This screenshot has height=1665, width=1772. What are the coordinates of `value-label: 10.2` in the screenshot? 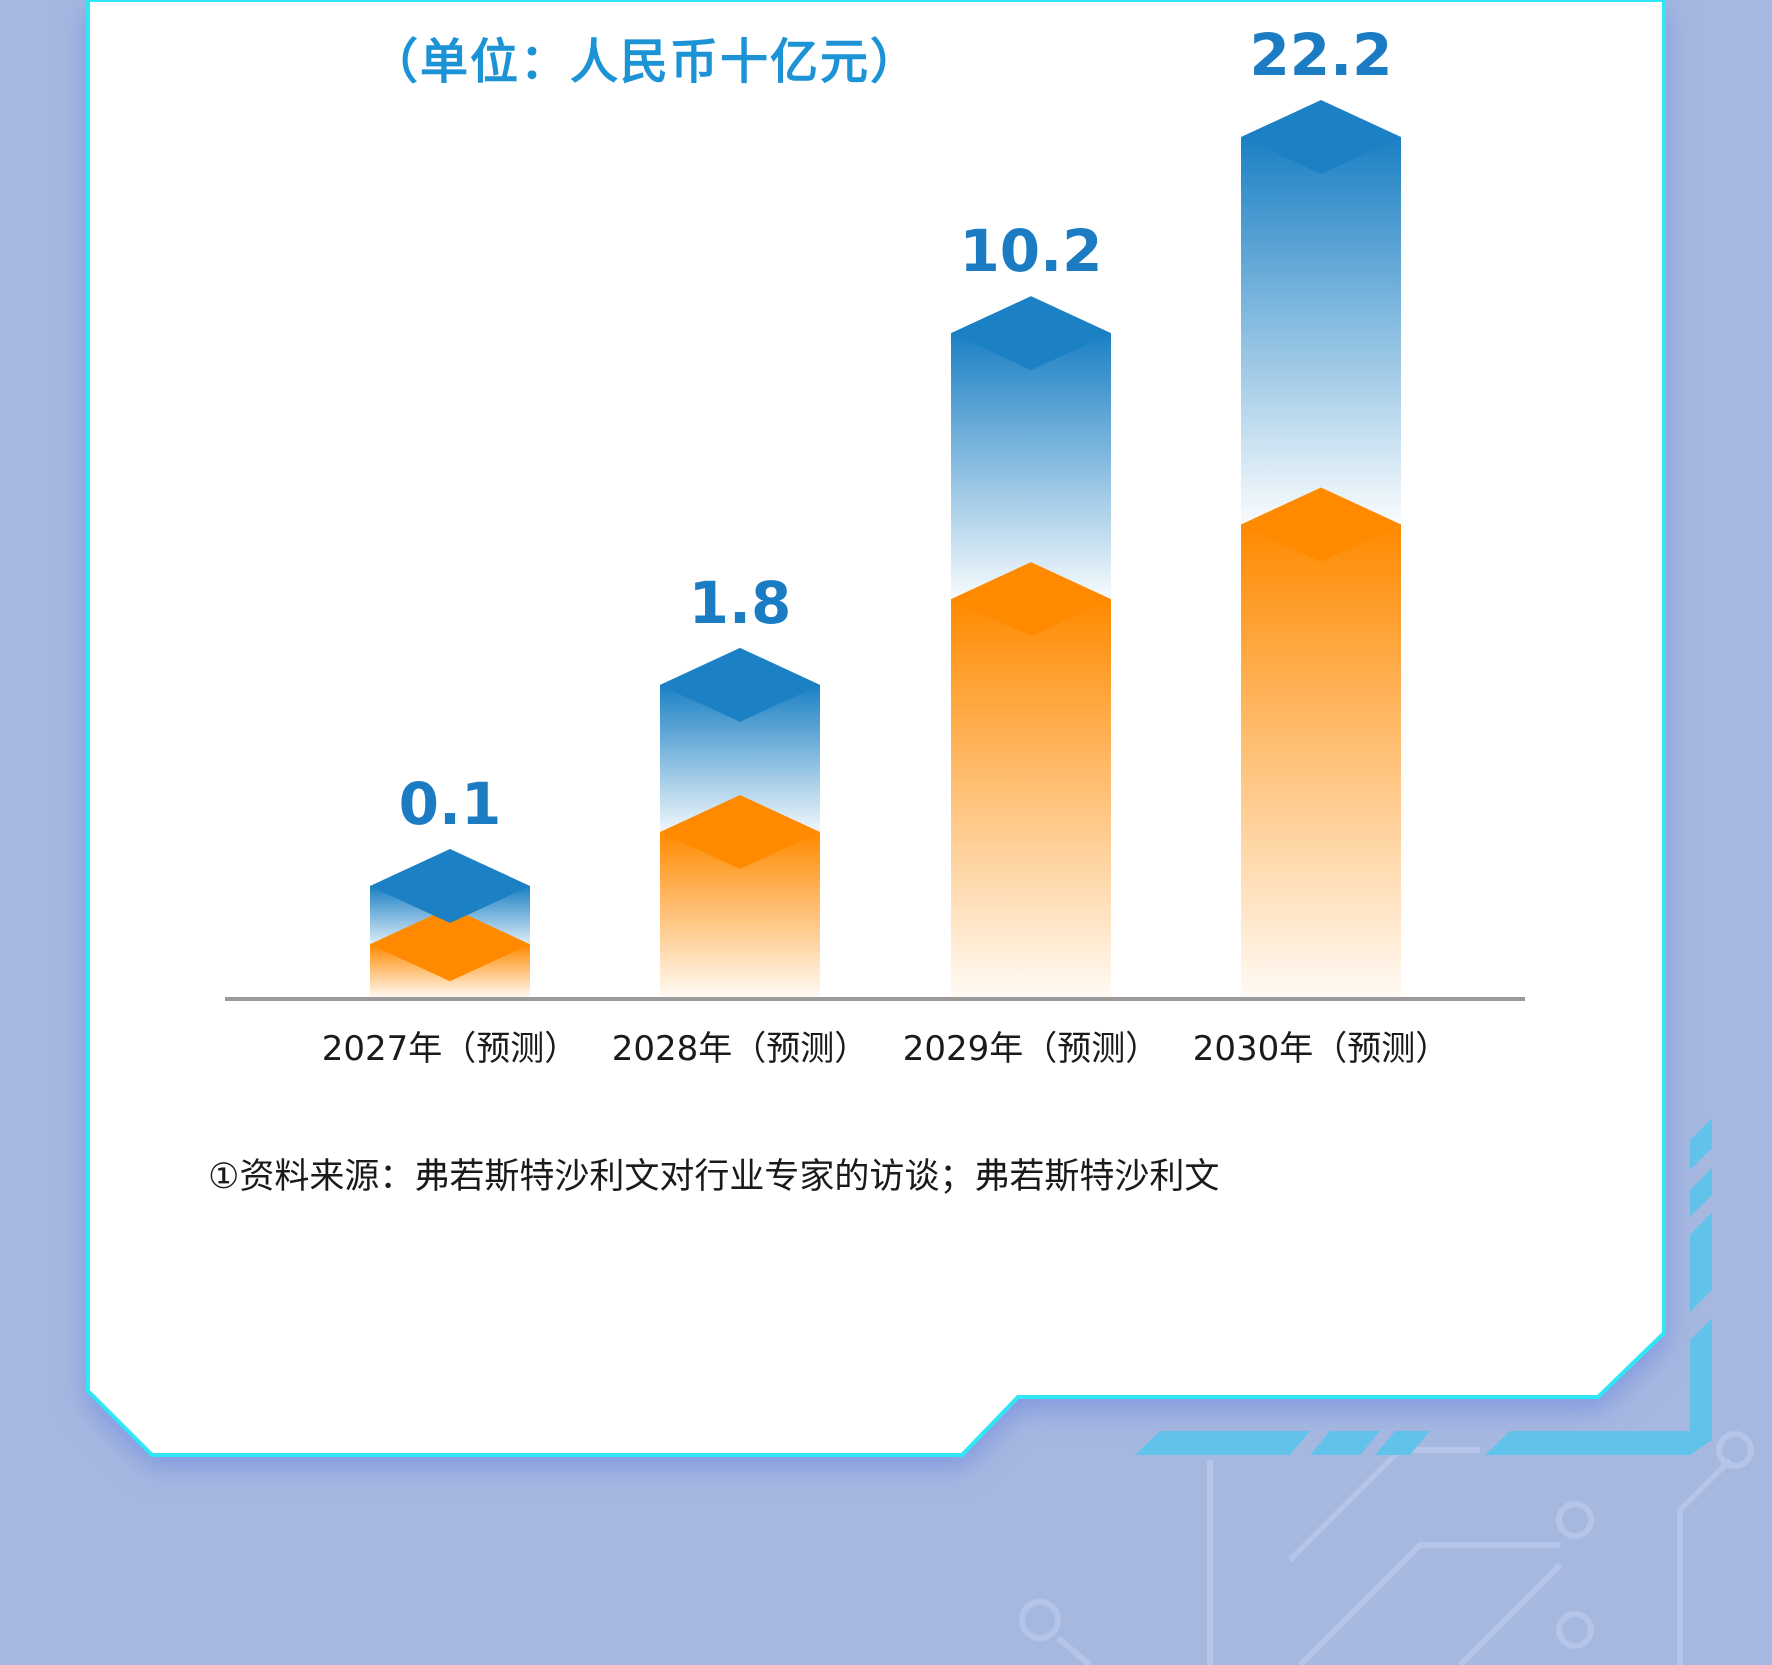 It's located at (1030, 251).